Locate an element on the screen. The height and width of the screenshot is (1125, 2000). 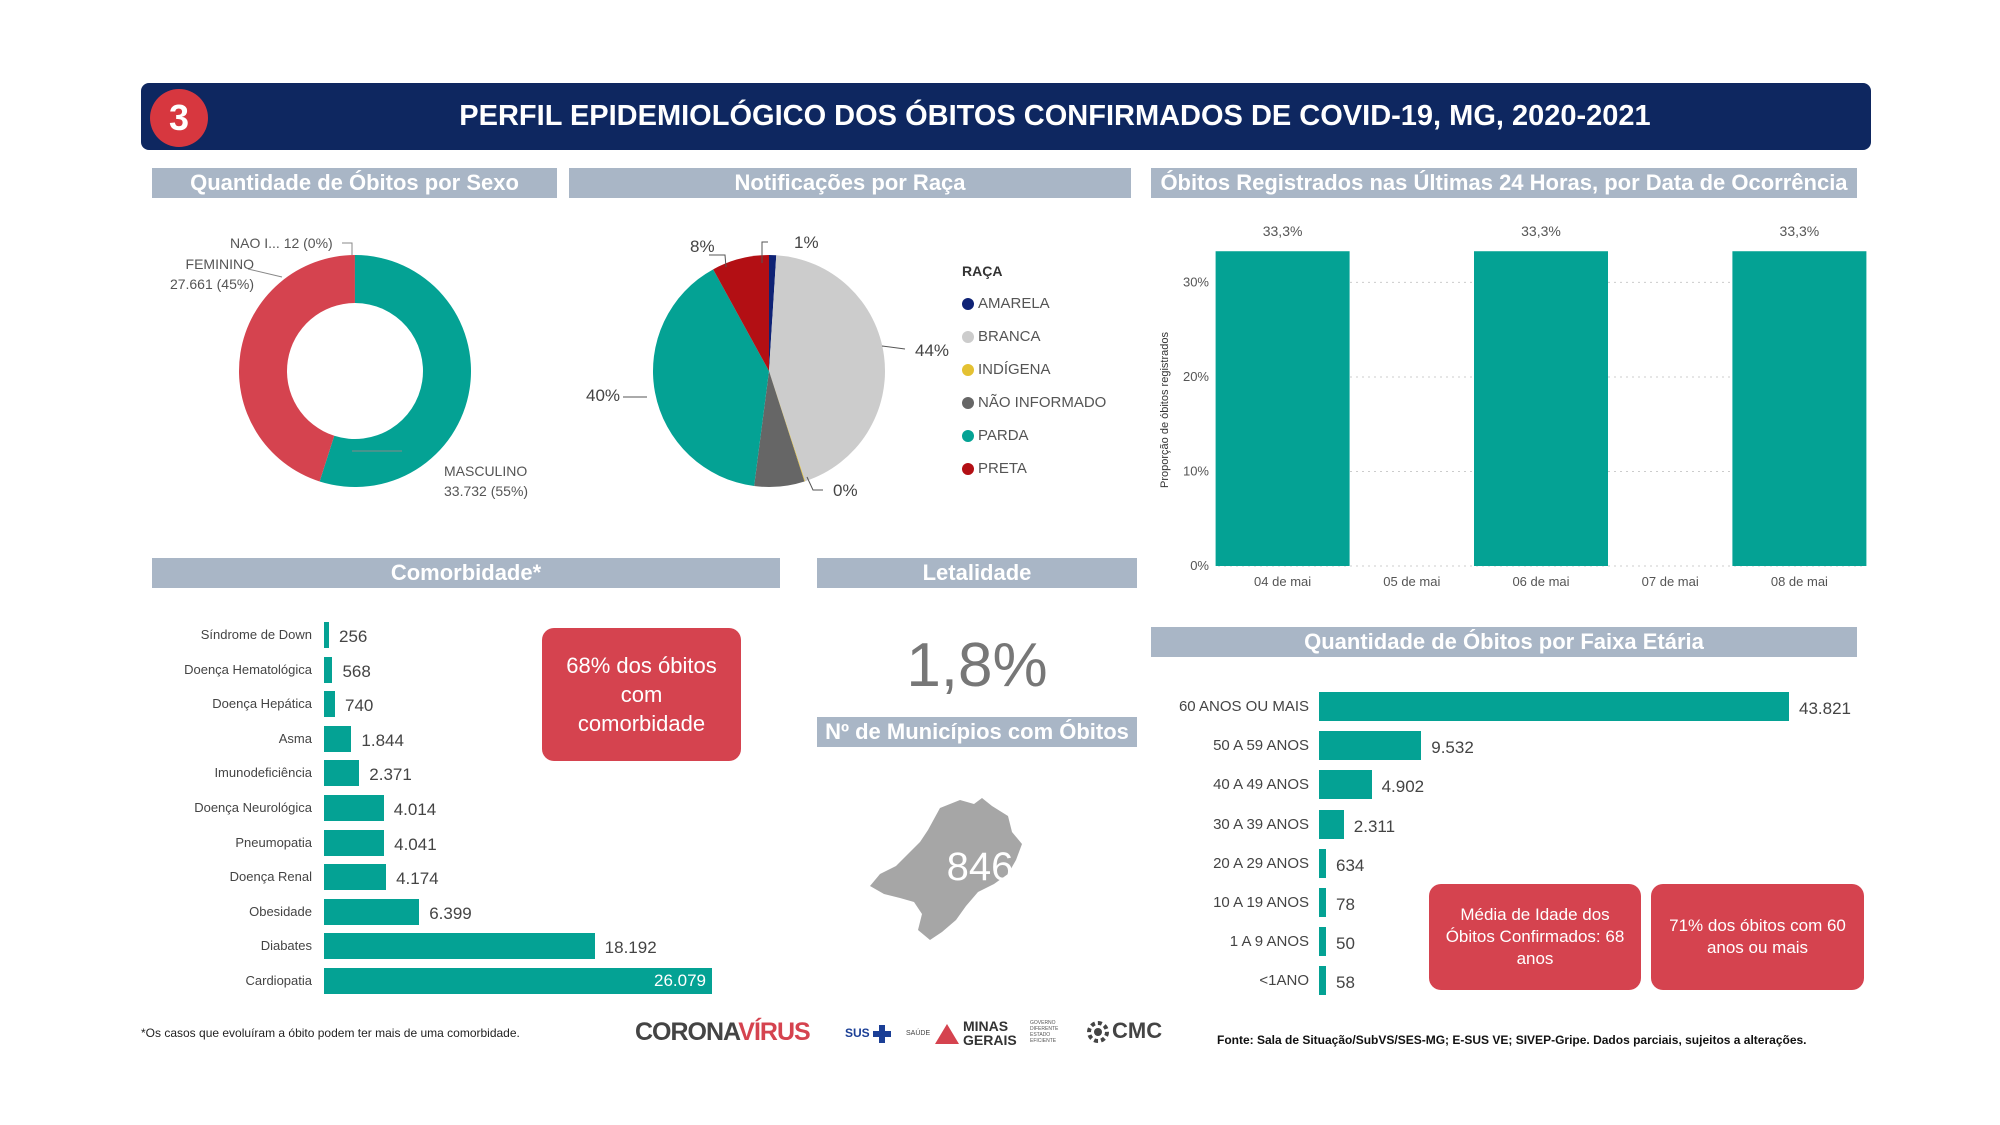
raca-slice-parda is located at coordinates (711, 378).